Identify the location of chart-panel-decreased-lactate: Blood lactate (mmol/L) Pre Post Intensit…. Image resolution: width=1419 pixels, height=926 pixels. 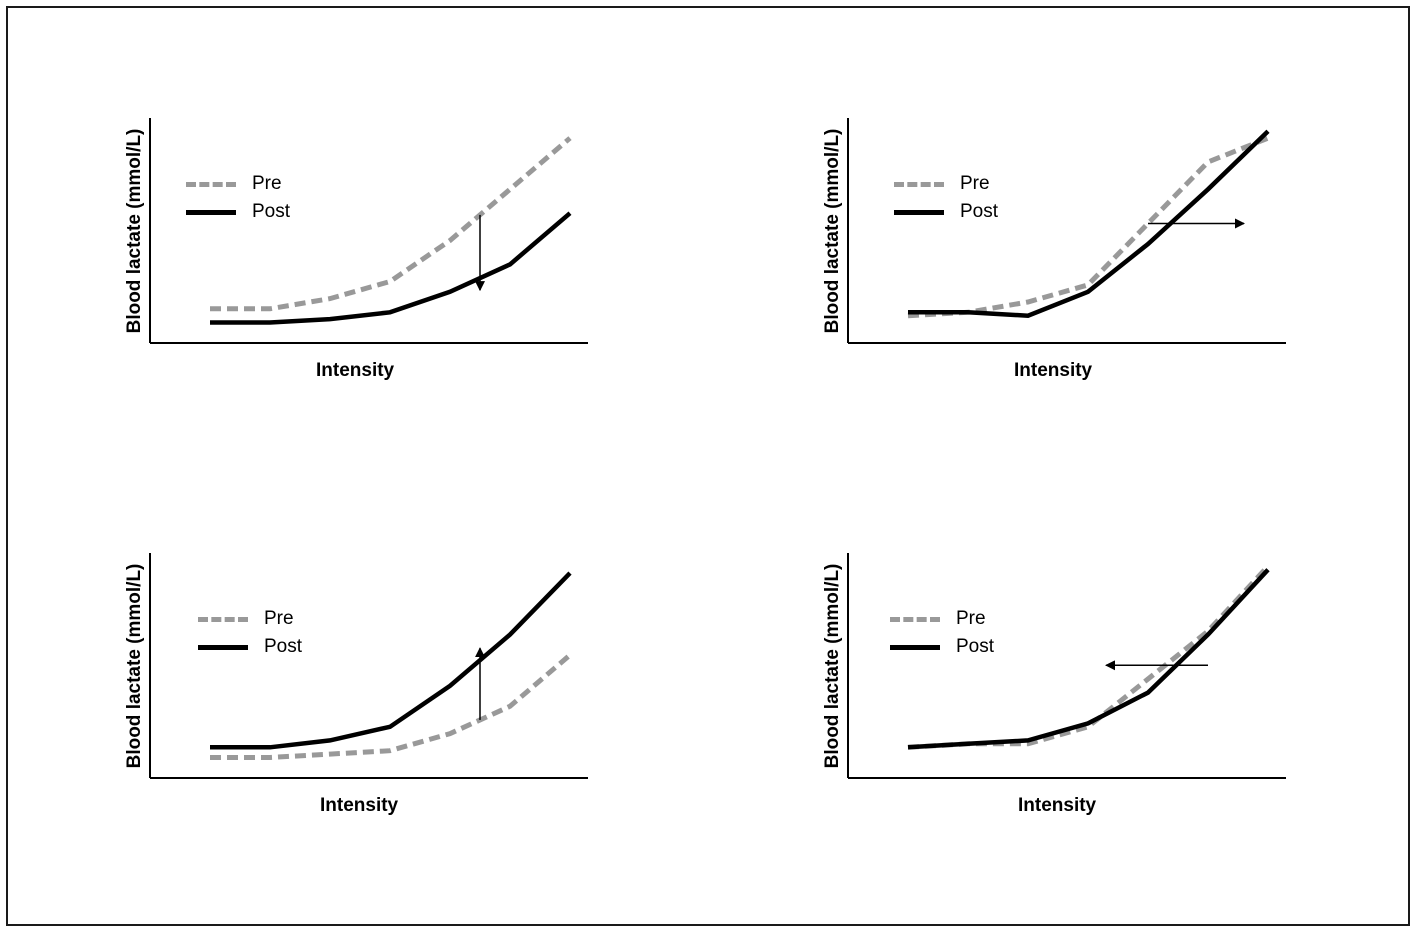
(380, 260).